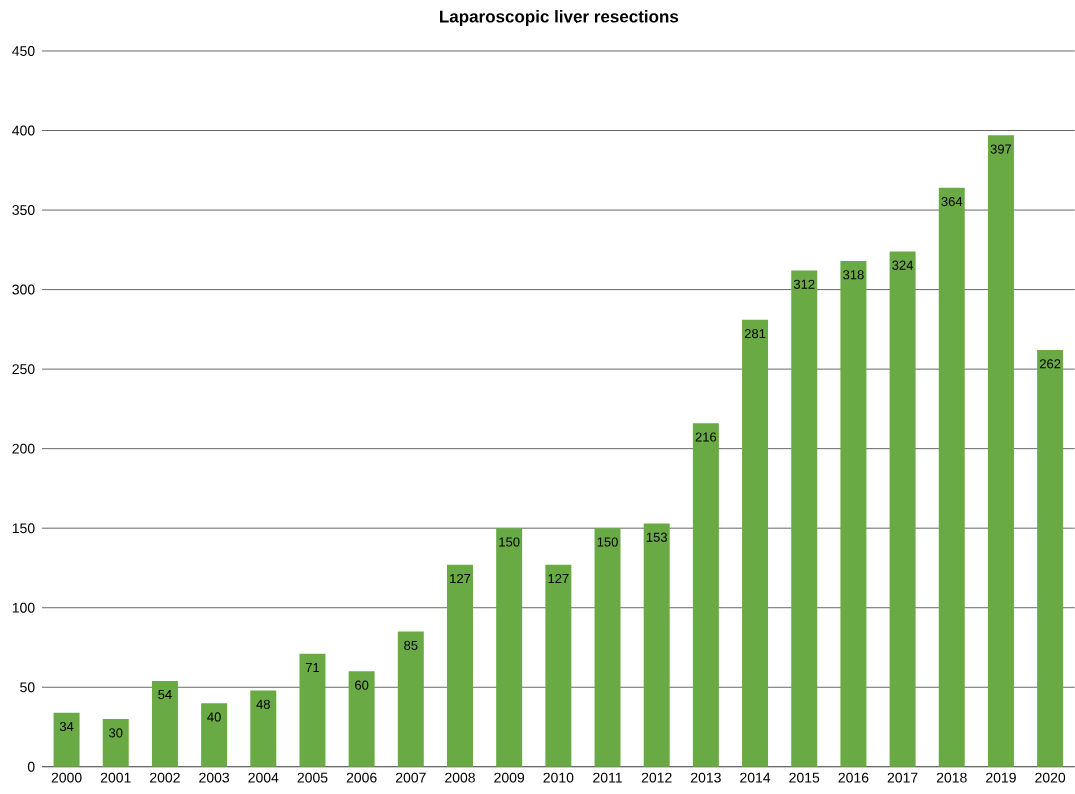  What do you see at coordinates (706, 777) in the screenshot?
I see `x-tick-label: 2013` at bounding box center [706, 777].